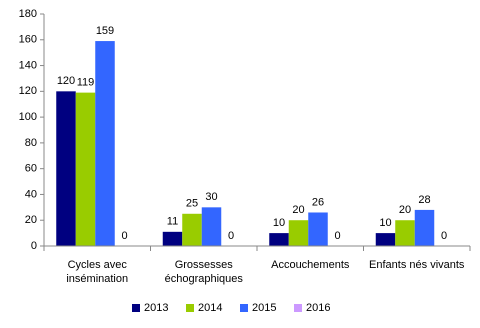 This screenshot has width=480, height=328. Describe the element at coordinates (172, 222) in the screenshot. I see `value-label: 11` at that location.